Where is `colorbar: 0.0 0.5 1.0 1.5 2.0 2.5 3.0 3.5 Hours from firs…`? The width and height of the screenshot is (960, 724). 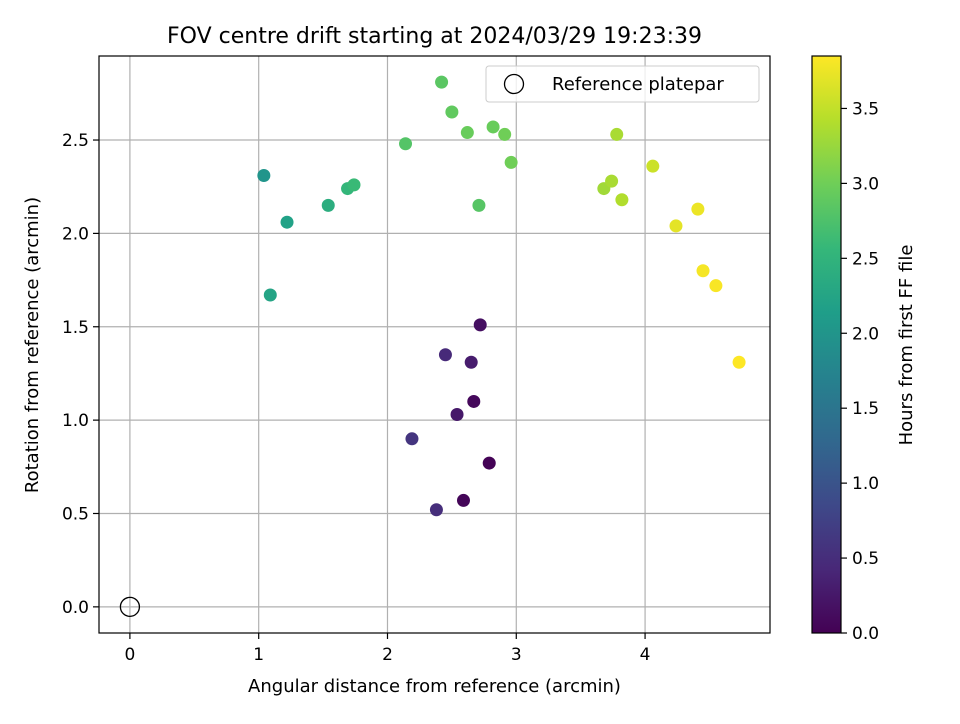
colorbar: 0.0 0.5 1.0 1.5 2.0 2.5 3.0 3.5 Hours from firs… is located at coordinates (864, 349).